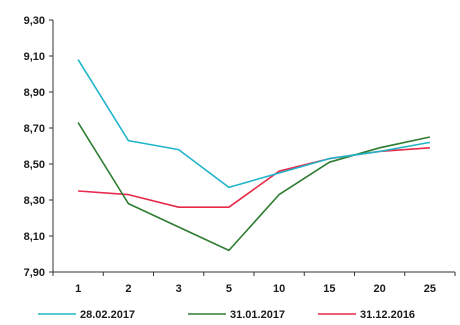 The width and height of the screenshot is (460, 325). I want to click on legend: 28.02.2017 31.01.2017 31.12.2016, so click(226, 315).